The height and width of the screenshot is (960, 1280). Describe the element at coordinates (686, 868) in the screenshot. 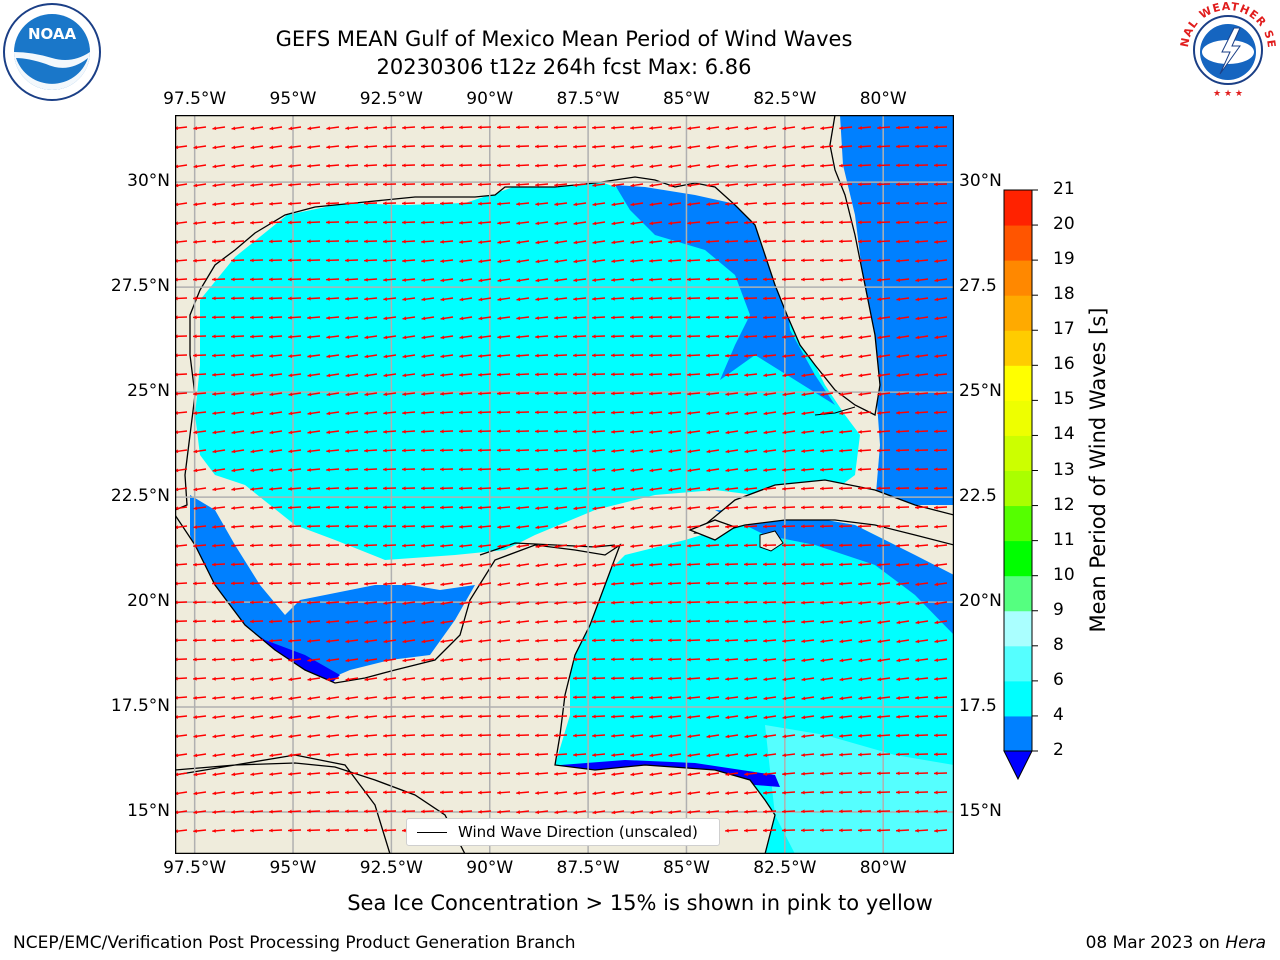

I see `lon-label: 85°W` at that location.